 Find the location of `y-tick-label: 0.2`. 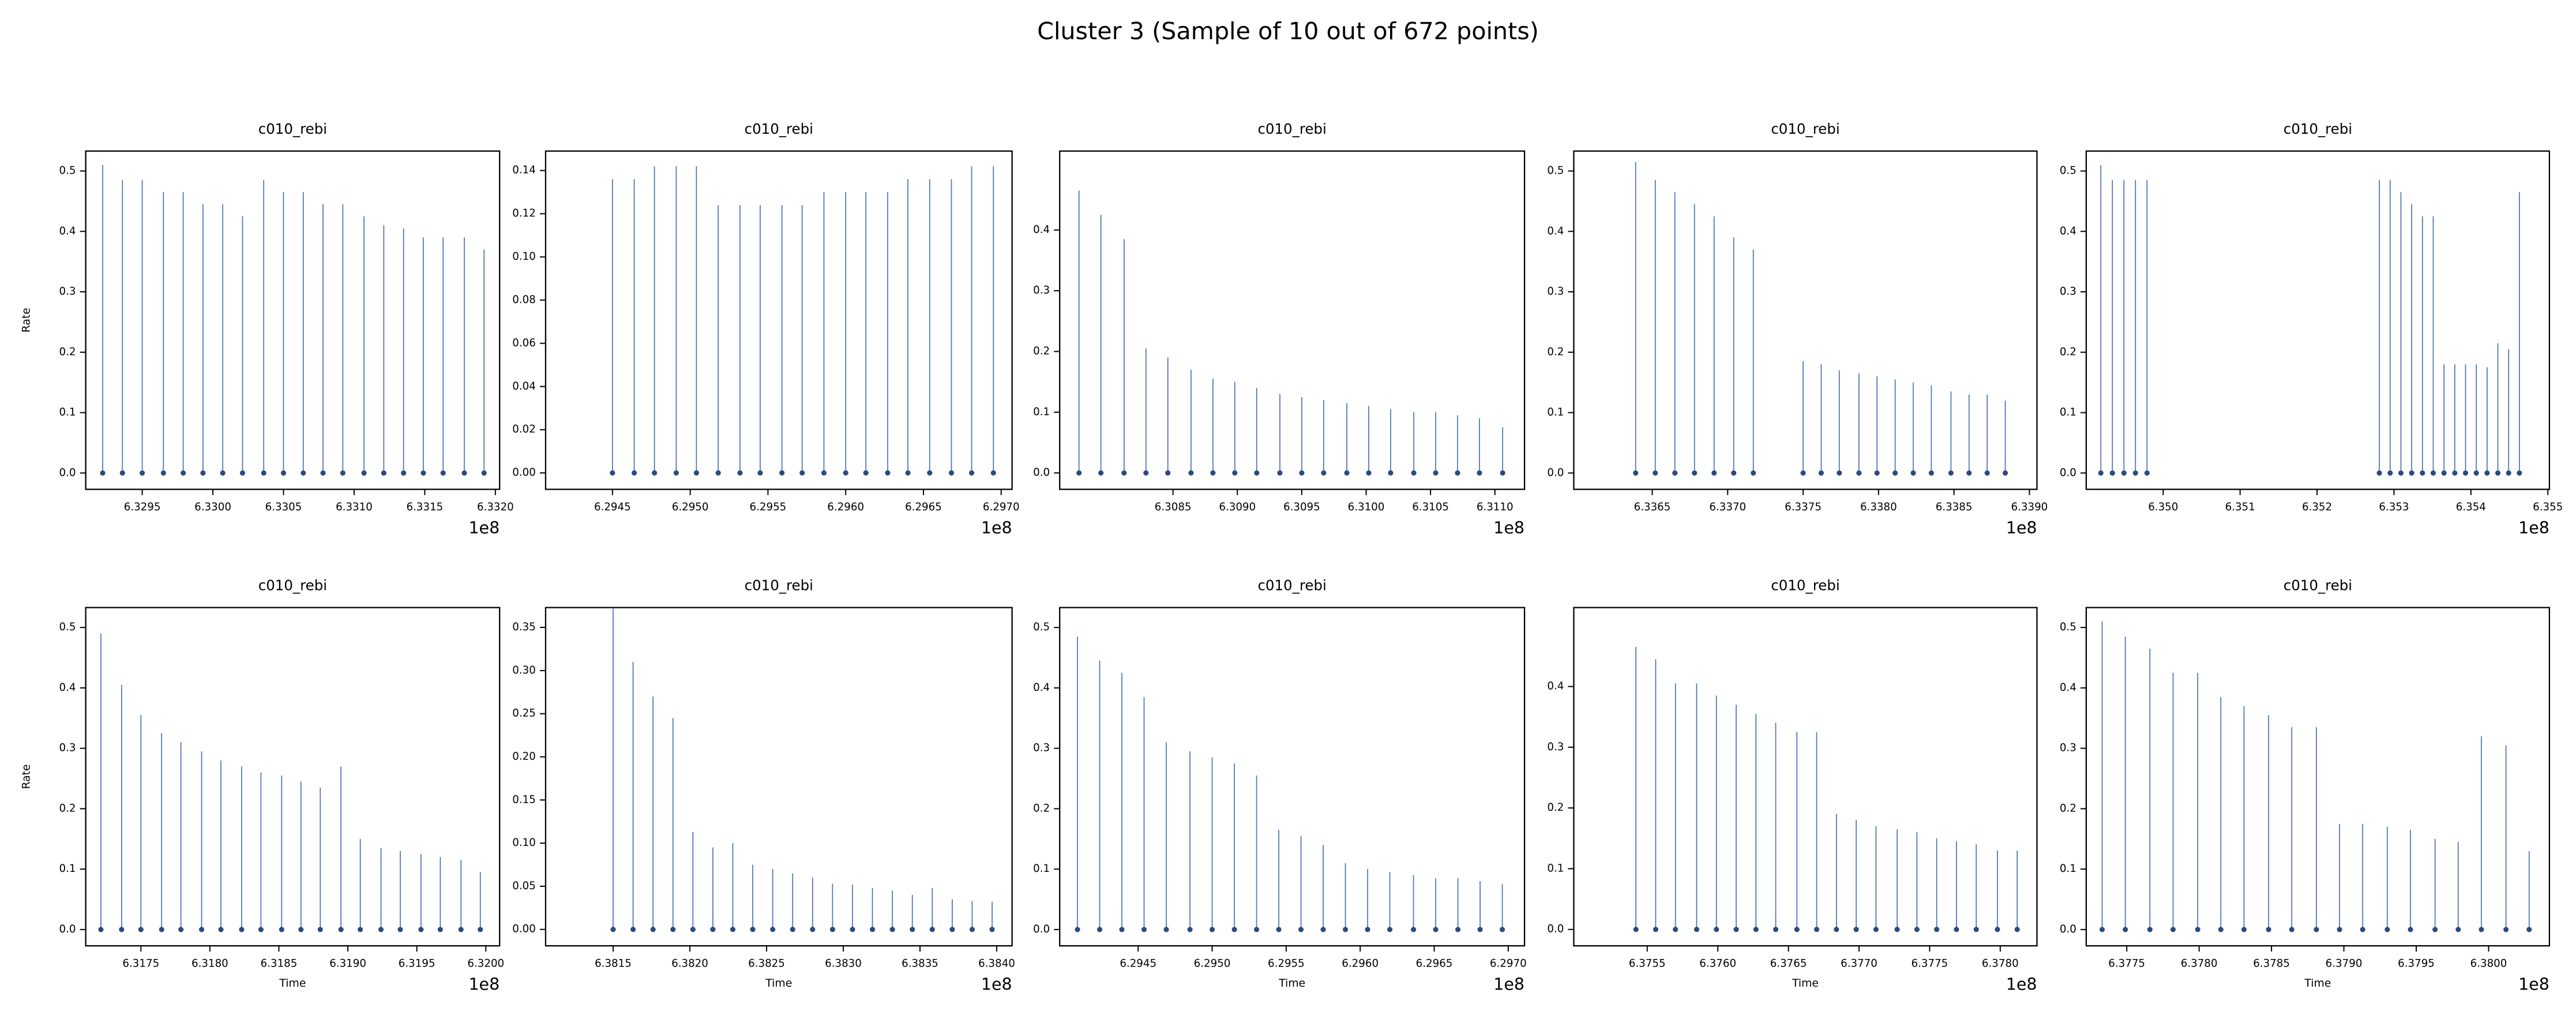

y-tick-label: 0.2 is located at coordinates (2068, 352).